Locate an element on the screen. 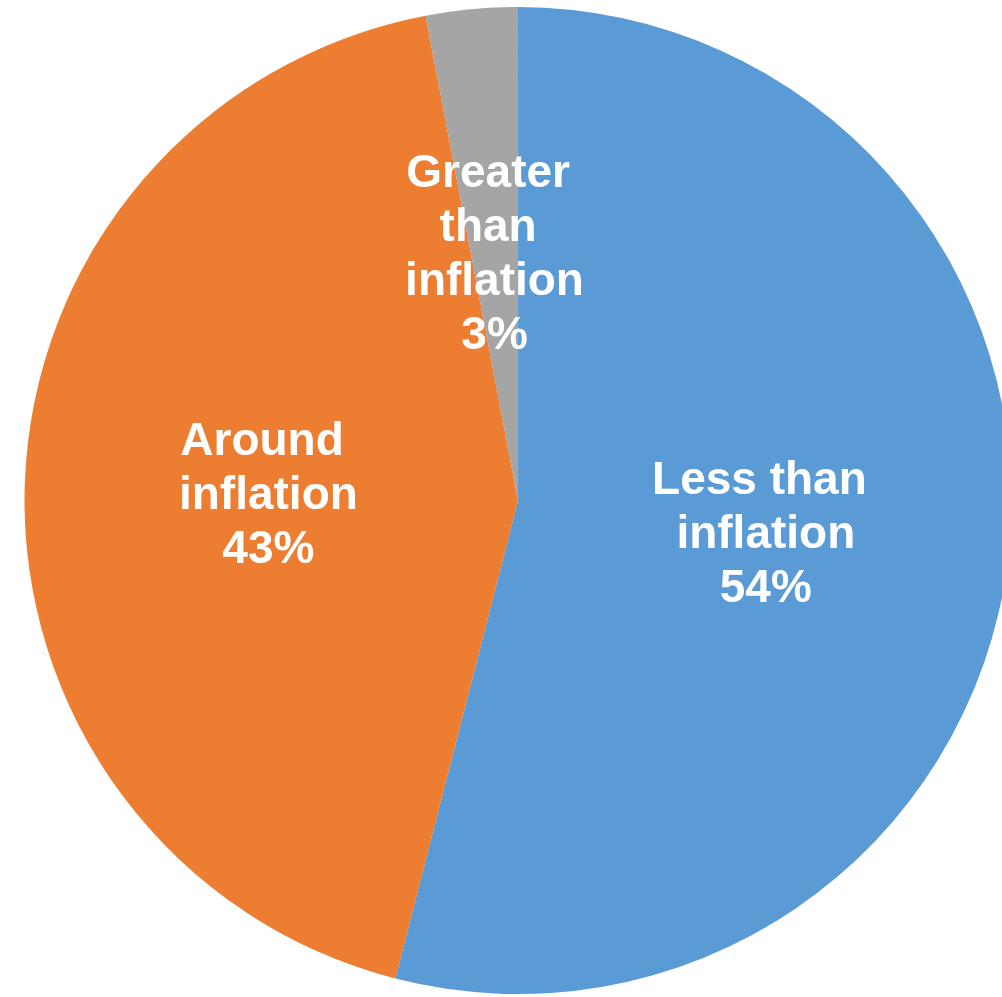  slice-label: Less than inflation is located at coordinates (766, 504).